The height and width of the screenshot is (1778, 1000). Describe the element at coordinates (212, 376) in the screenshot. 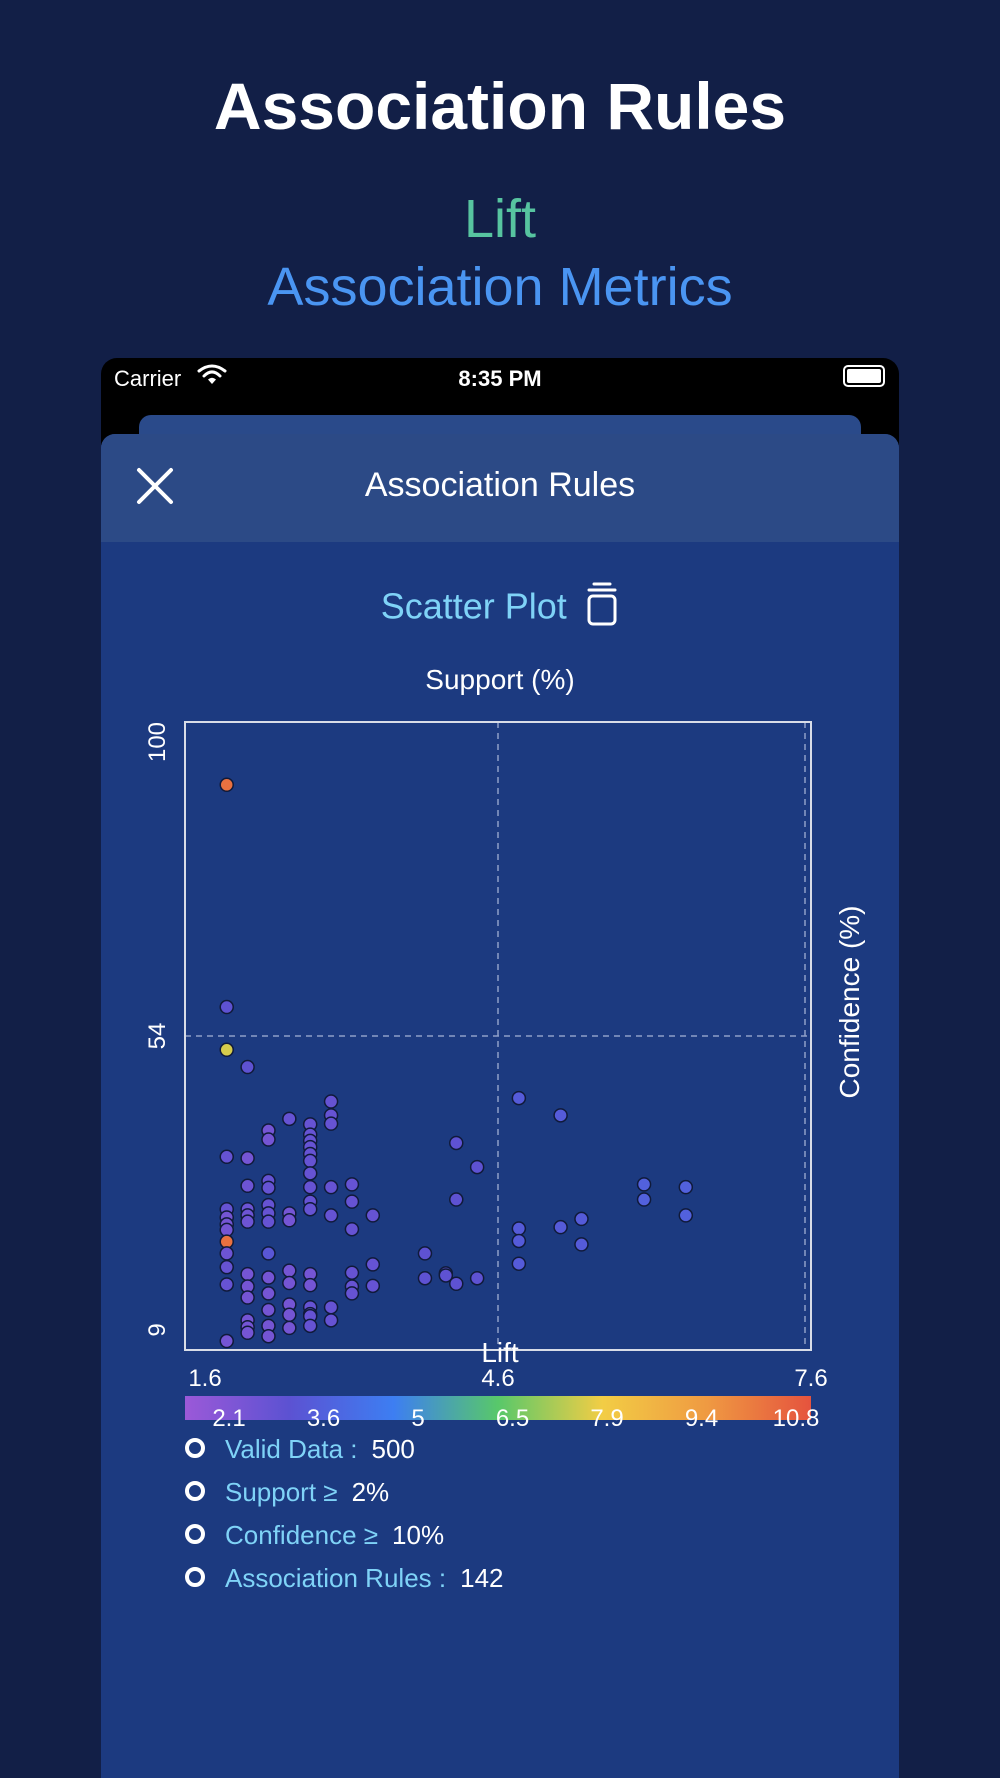

I see `wifi-icon` at that location.